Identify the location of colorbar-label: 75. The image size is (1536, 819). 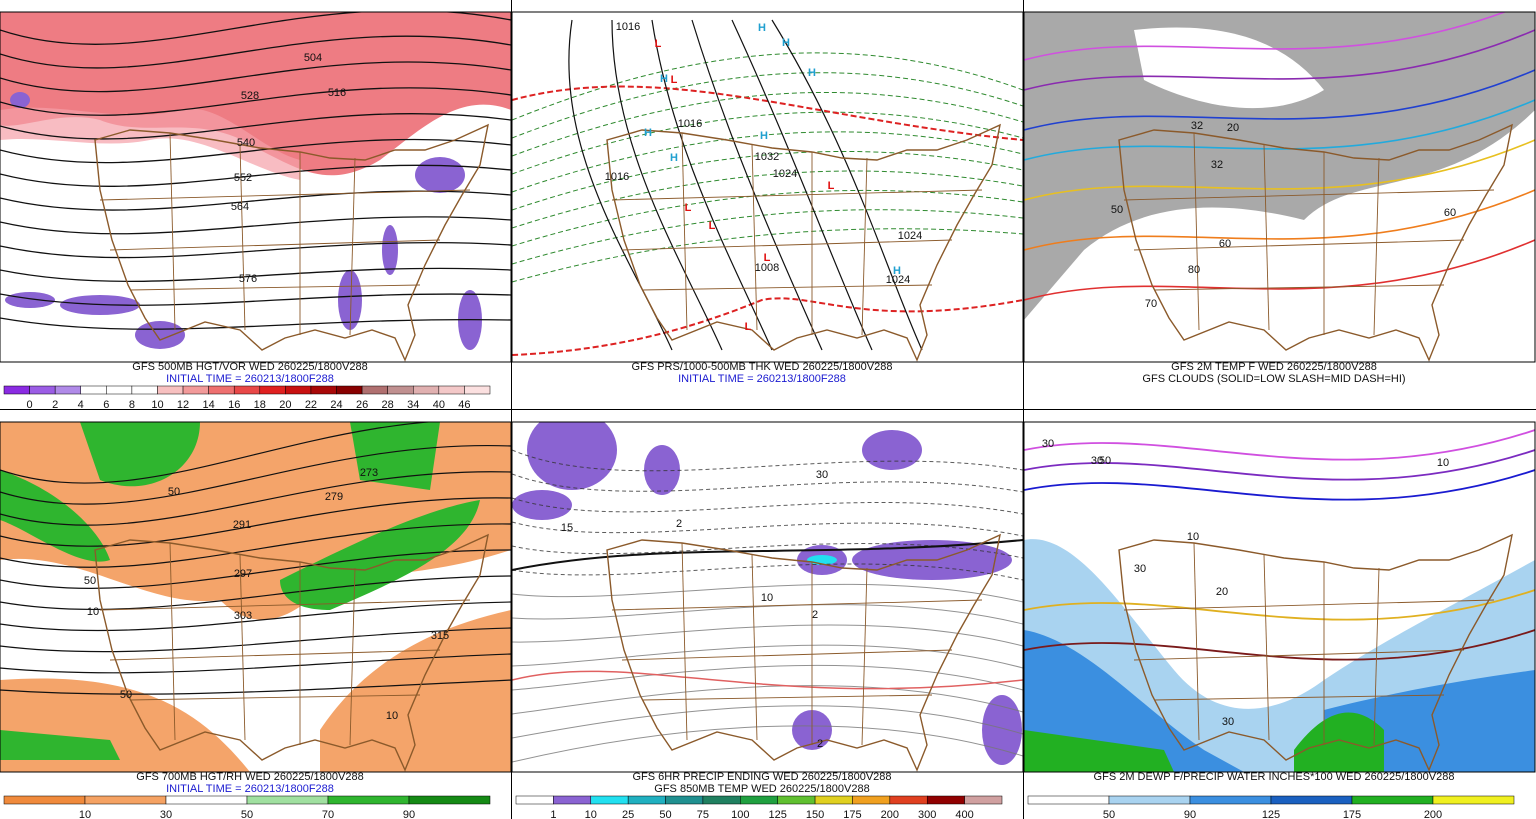
(703, 814).